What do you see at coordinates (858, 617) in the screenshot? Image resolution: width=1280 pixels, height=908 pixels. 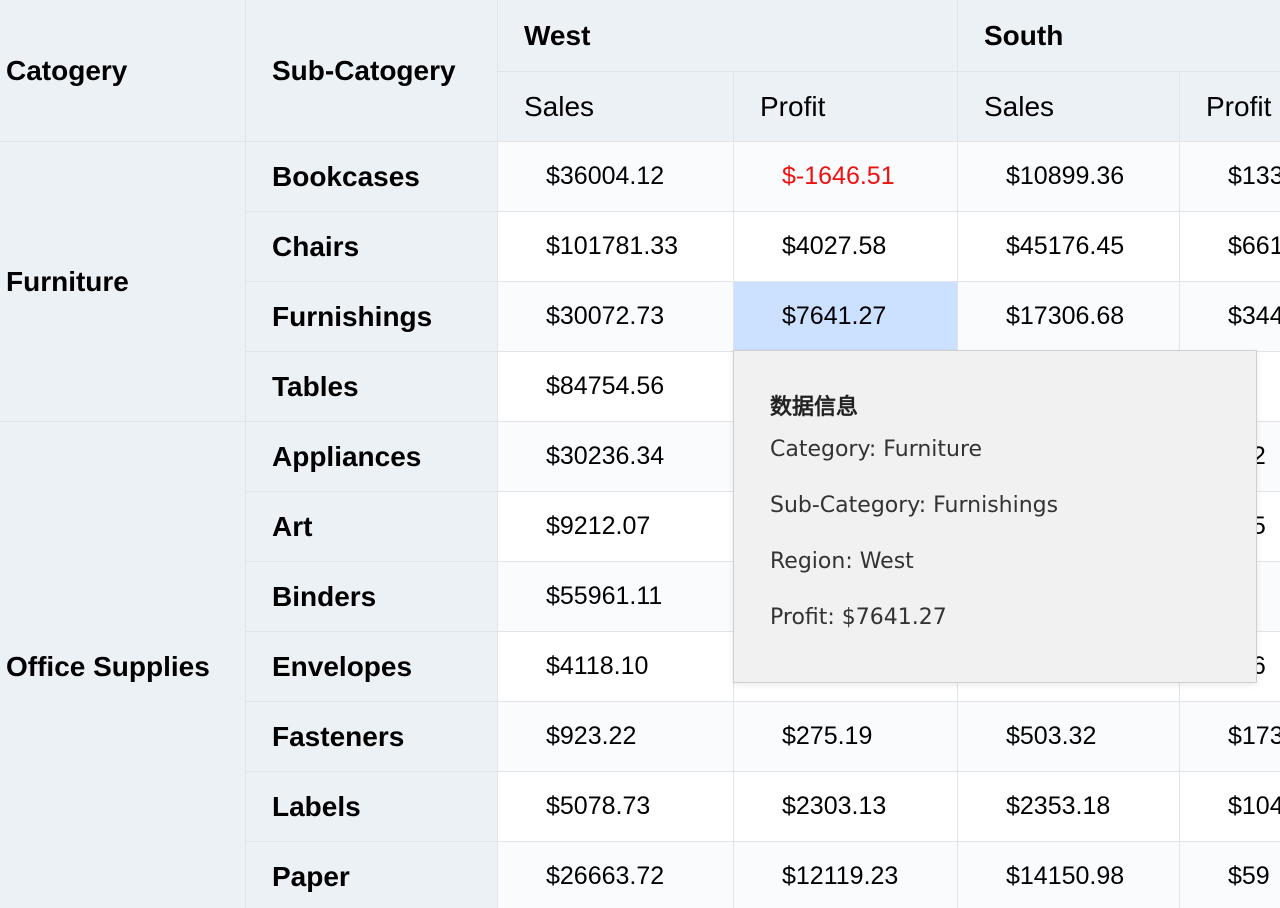 I see `tooltip-profit: Profit: $7641.27` at bounding box center [858, 617].